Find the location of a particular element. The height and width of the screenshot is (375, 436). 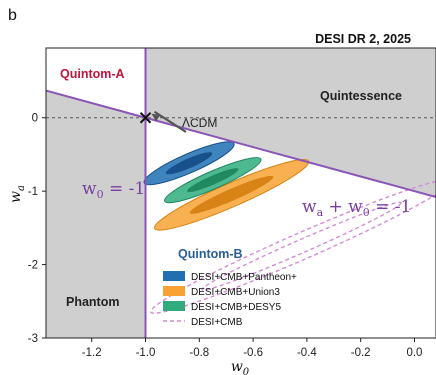

x-ticks: -1.2 -1.0 -0.8 -0.6 -0.4 -0.2 0.0 is located at coordinates (252, 348).